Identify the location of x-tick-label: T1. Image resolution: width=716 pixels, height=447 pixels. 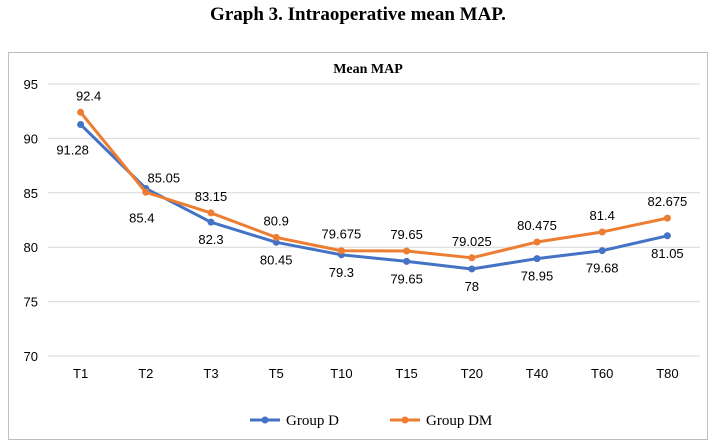
(80, 373).